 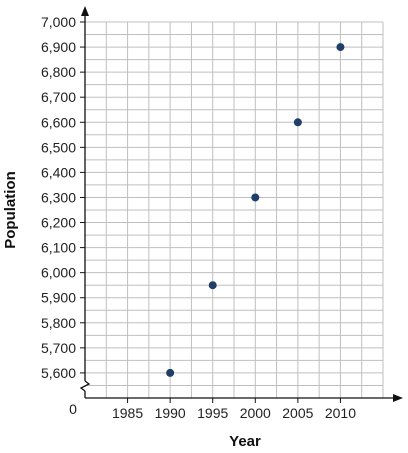 I want to click on x-tick-label: 2005, so click(x=297, y=413).